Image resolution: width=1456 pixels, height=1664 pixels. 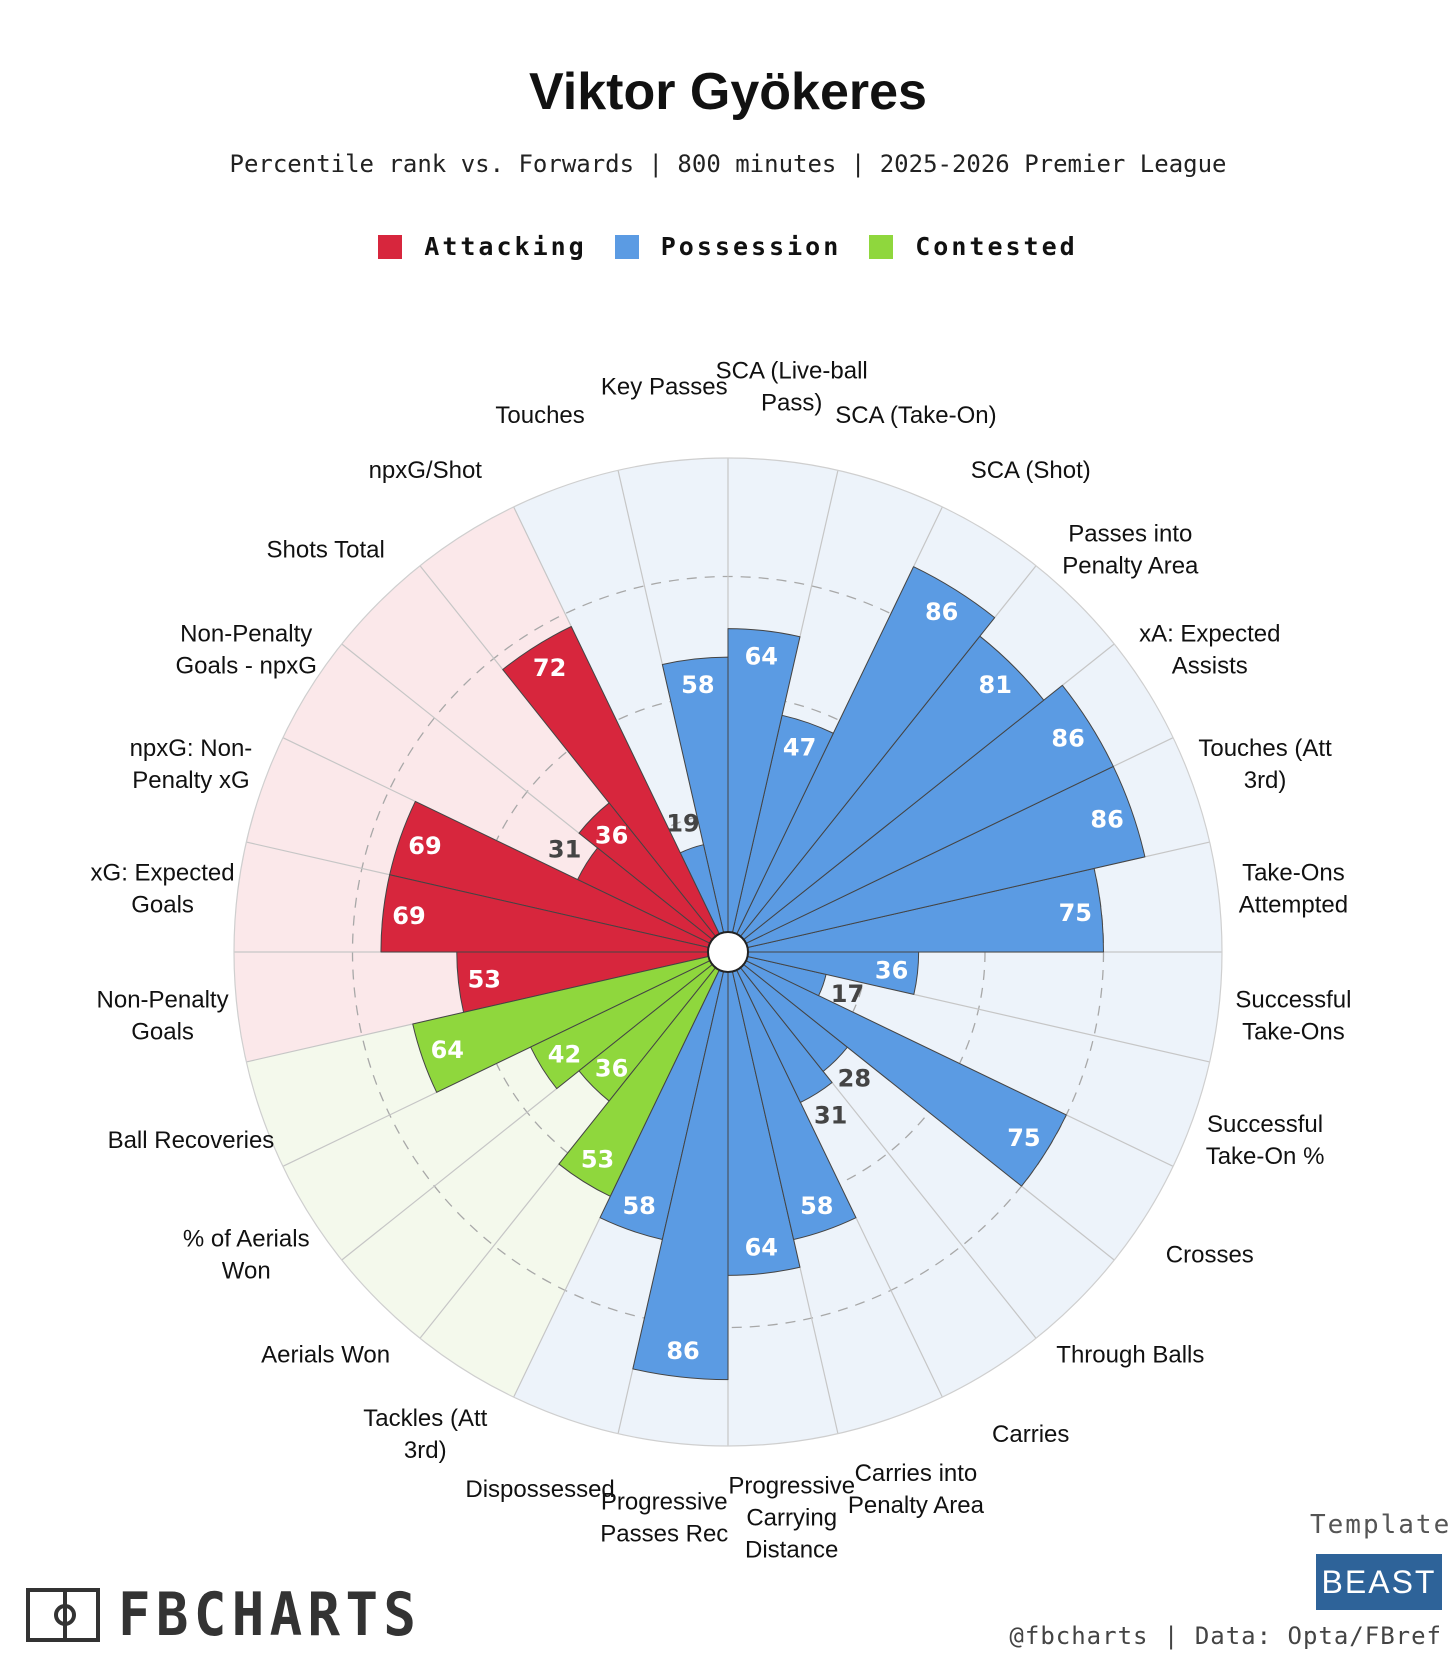 What do you see at coordinates (424, 846) in the screenshot?
I see `value-label-npxg-non-penalty-xg: 69` at bounding box center [424, 846].